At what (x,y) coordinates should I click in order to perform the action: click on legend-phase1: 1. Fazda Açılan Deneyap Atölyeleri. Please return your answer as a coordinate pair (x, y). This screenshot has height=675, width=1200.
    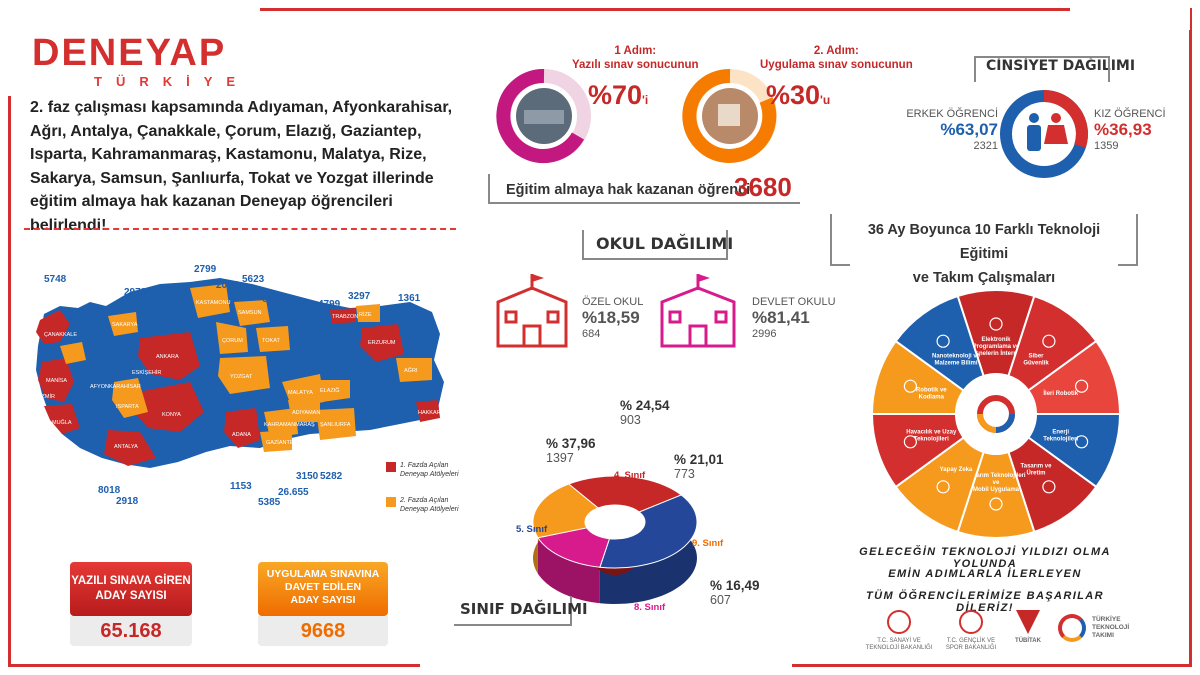
    Looking at the image, I should click on (429, 470).